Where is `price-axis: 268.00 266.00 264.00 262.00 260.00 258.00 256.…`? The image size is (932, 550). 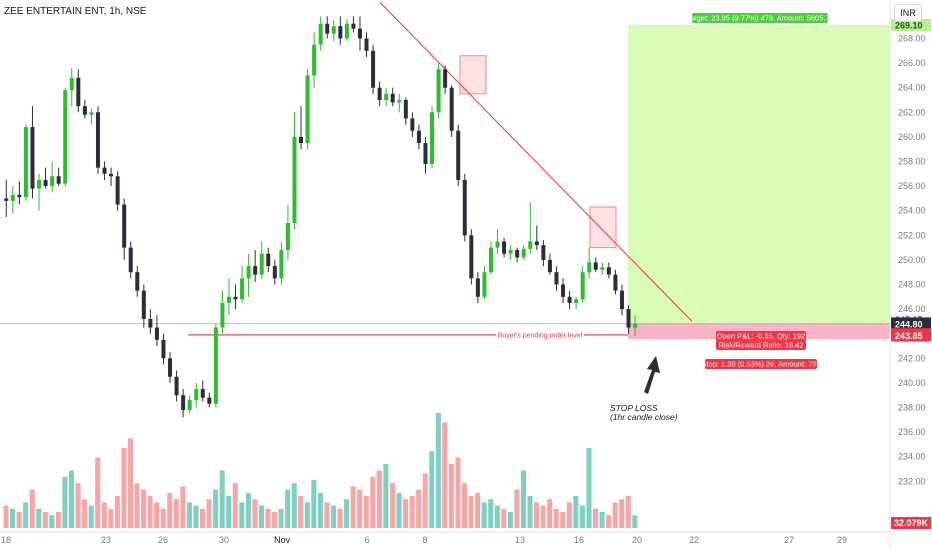
price-axis: 268.00 266.00 264.00 262.00 260.00 258.00 256.… is located at coordinates (911, 273).